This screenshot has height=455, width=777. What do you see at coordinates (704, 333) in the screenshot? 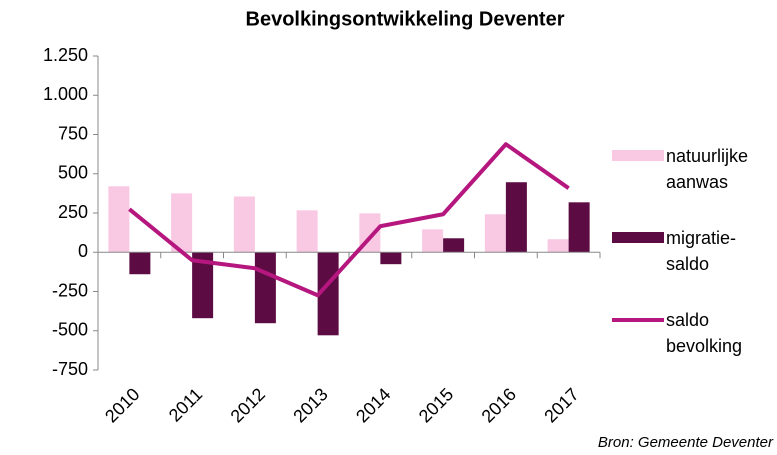
I see `legend-label: saldo bevolking` at bounding box center [704, 333].